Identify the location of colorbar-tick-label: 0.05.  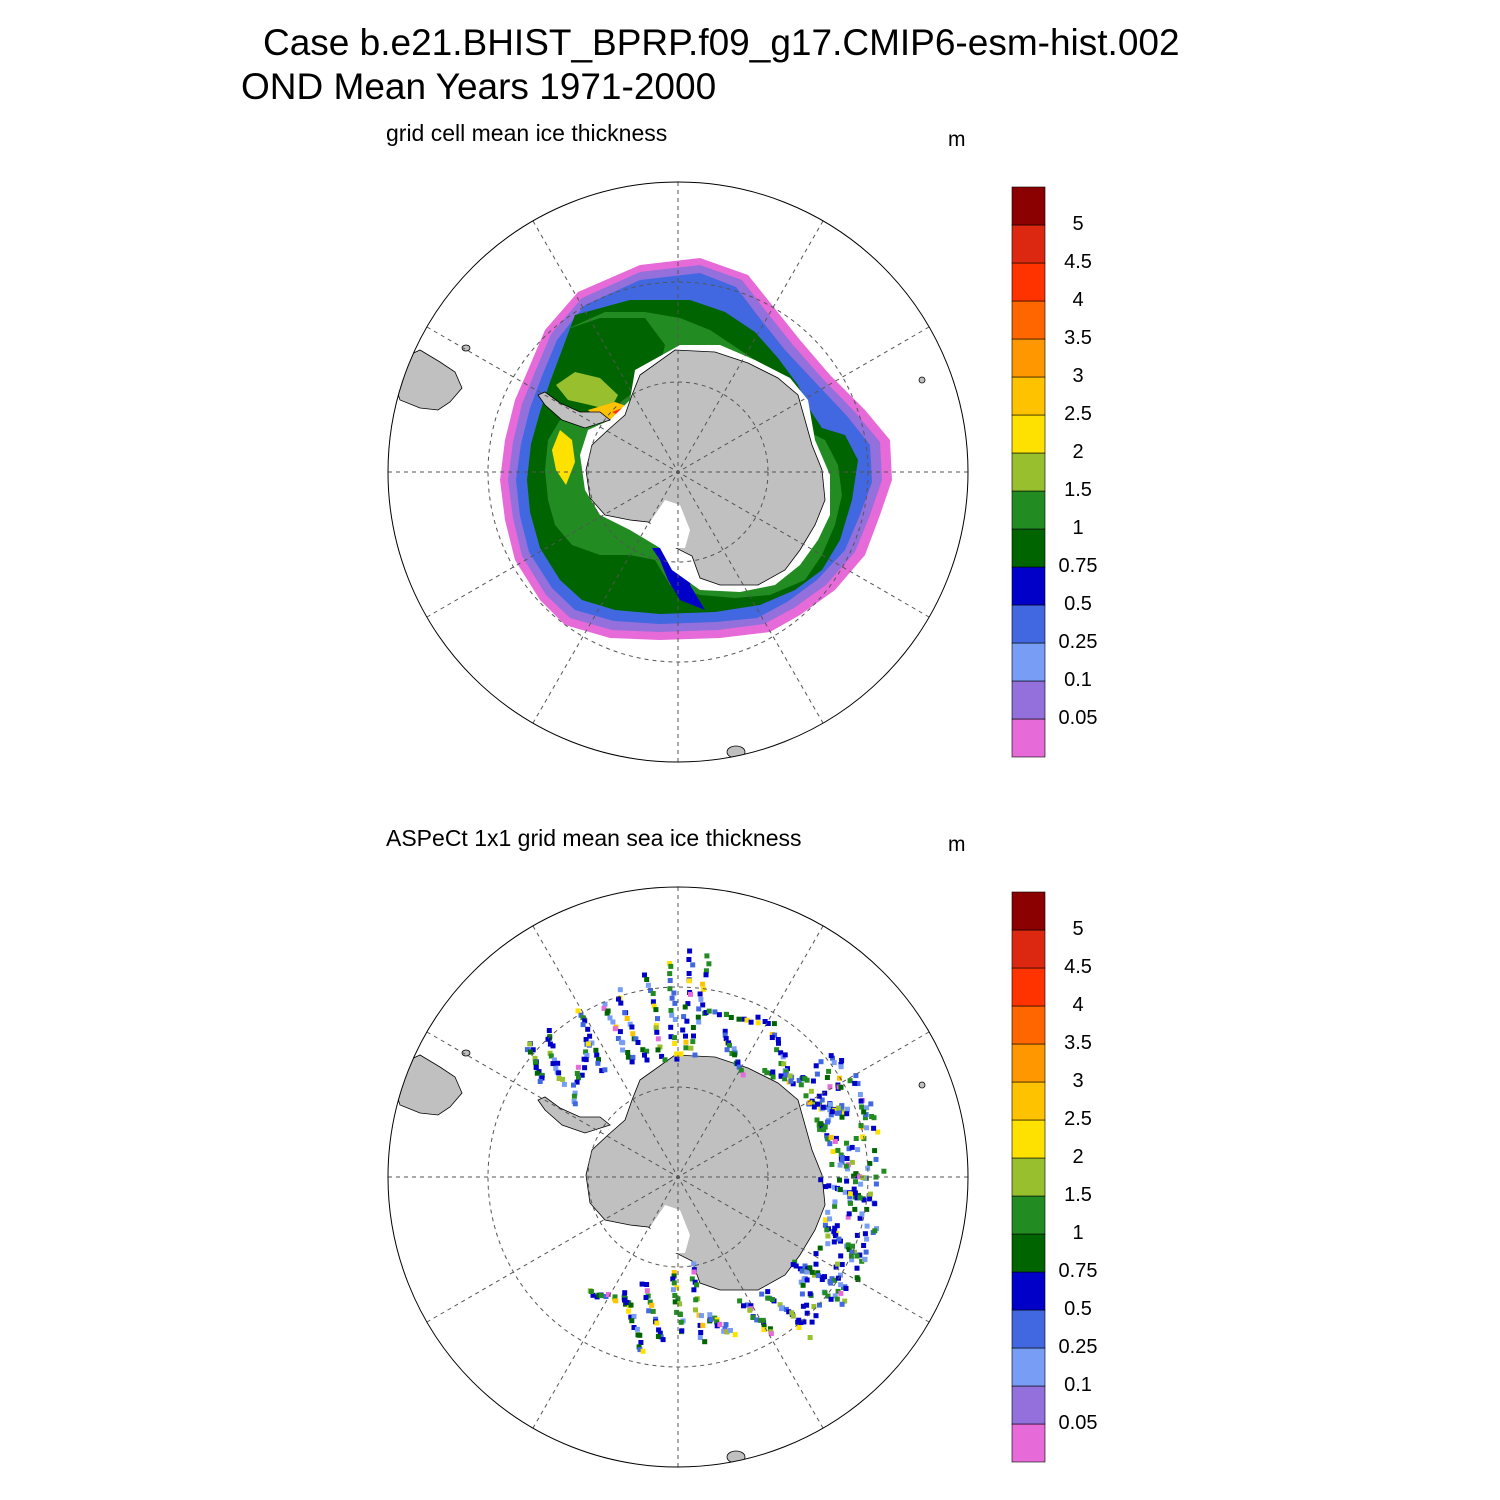
(1078, 718).